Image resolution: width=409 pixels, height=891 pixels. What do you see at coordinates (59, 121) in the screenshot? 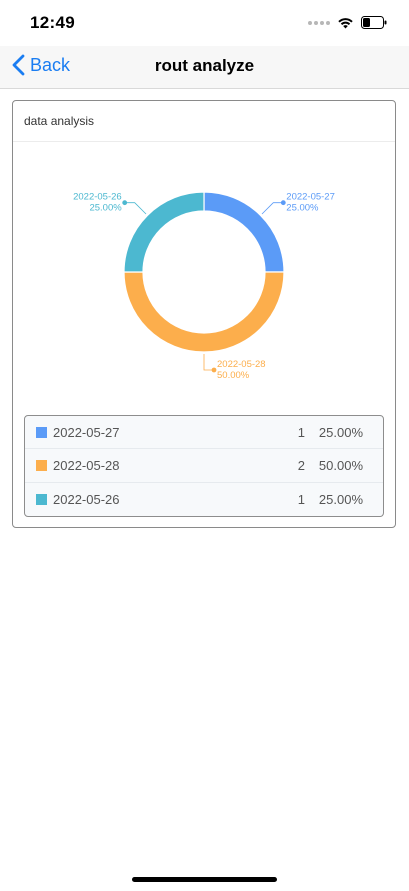
I see `card-title: data analysis` at bounding box center [59, 121].